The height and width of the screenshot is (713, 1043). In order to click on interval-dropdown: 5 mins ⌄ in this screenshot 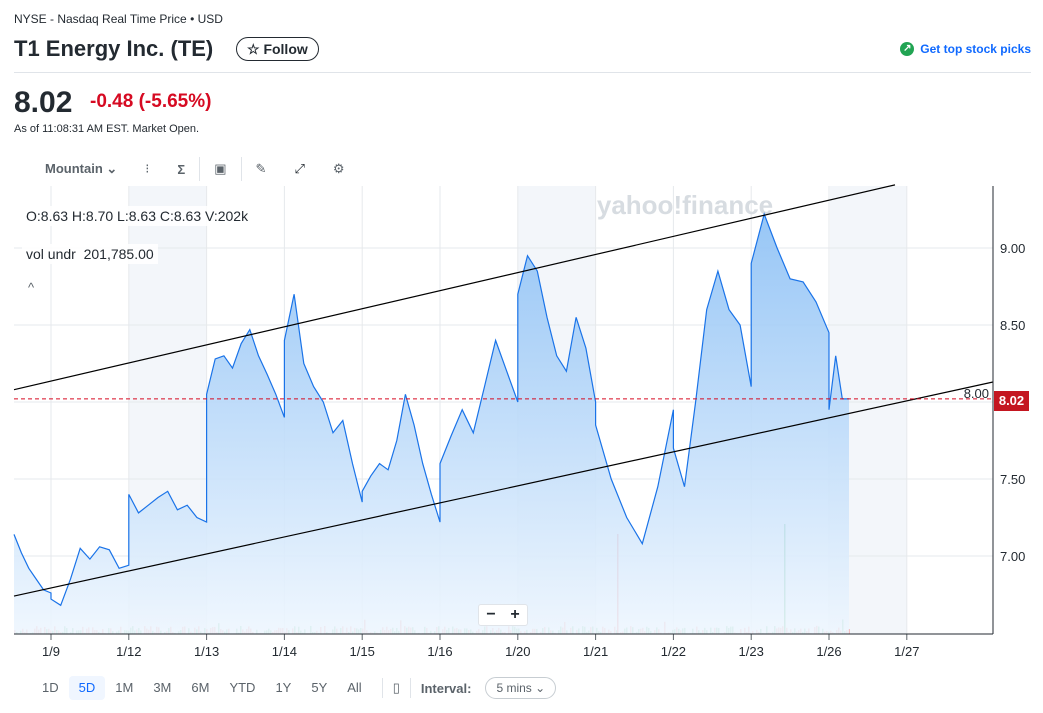, I will do `click(521, 688)`.